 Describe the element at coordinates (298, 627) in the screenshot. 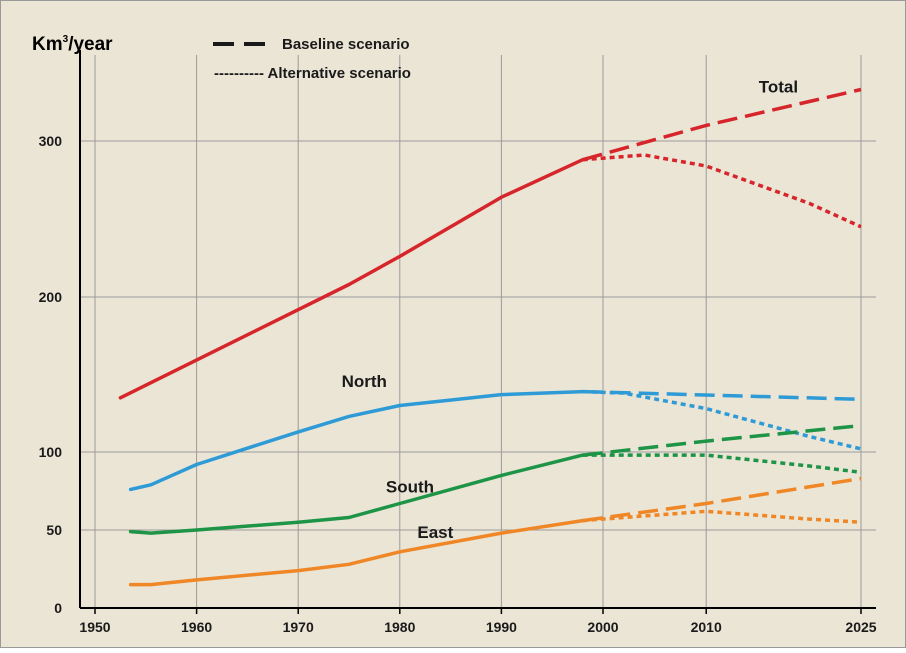

I see `x-tick-label: 1970` at that location.